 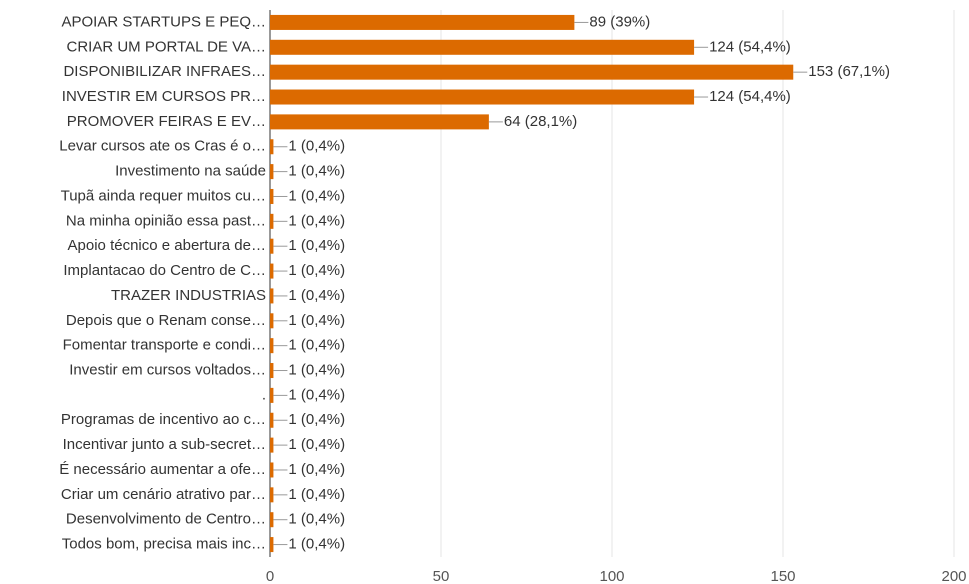 I want to click on x-tick-label: 50, so click(x=441, y=576).